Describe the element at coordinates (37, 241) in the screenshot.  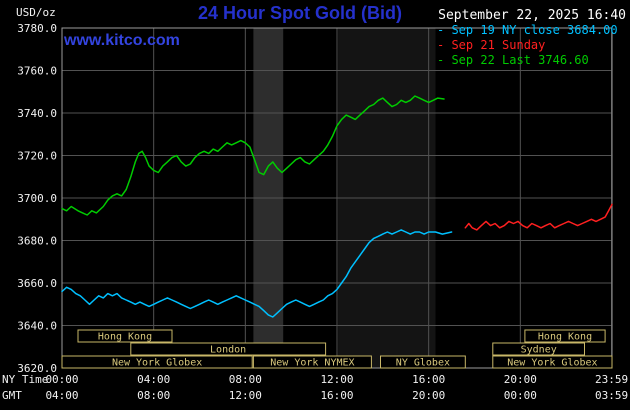
I see `y-tick-label: 3680.0` at that location.